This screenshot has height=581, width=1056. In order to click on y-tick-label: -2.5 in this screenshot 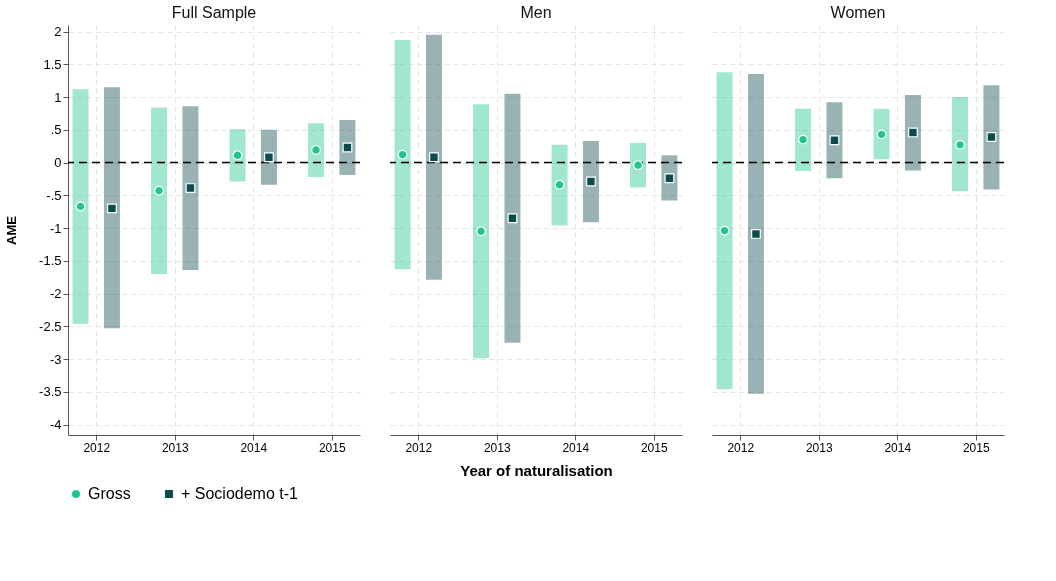, I will do `click(50, 326)`.